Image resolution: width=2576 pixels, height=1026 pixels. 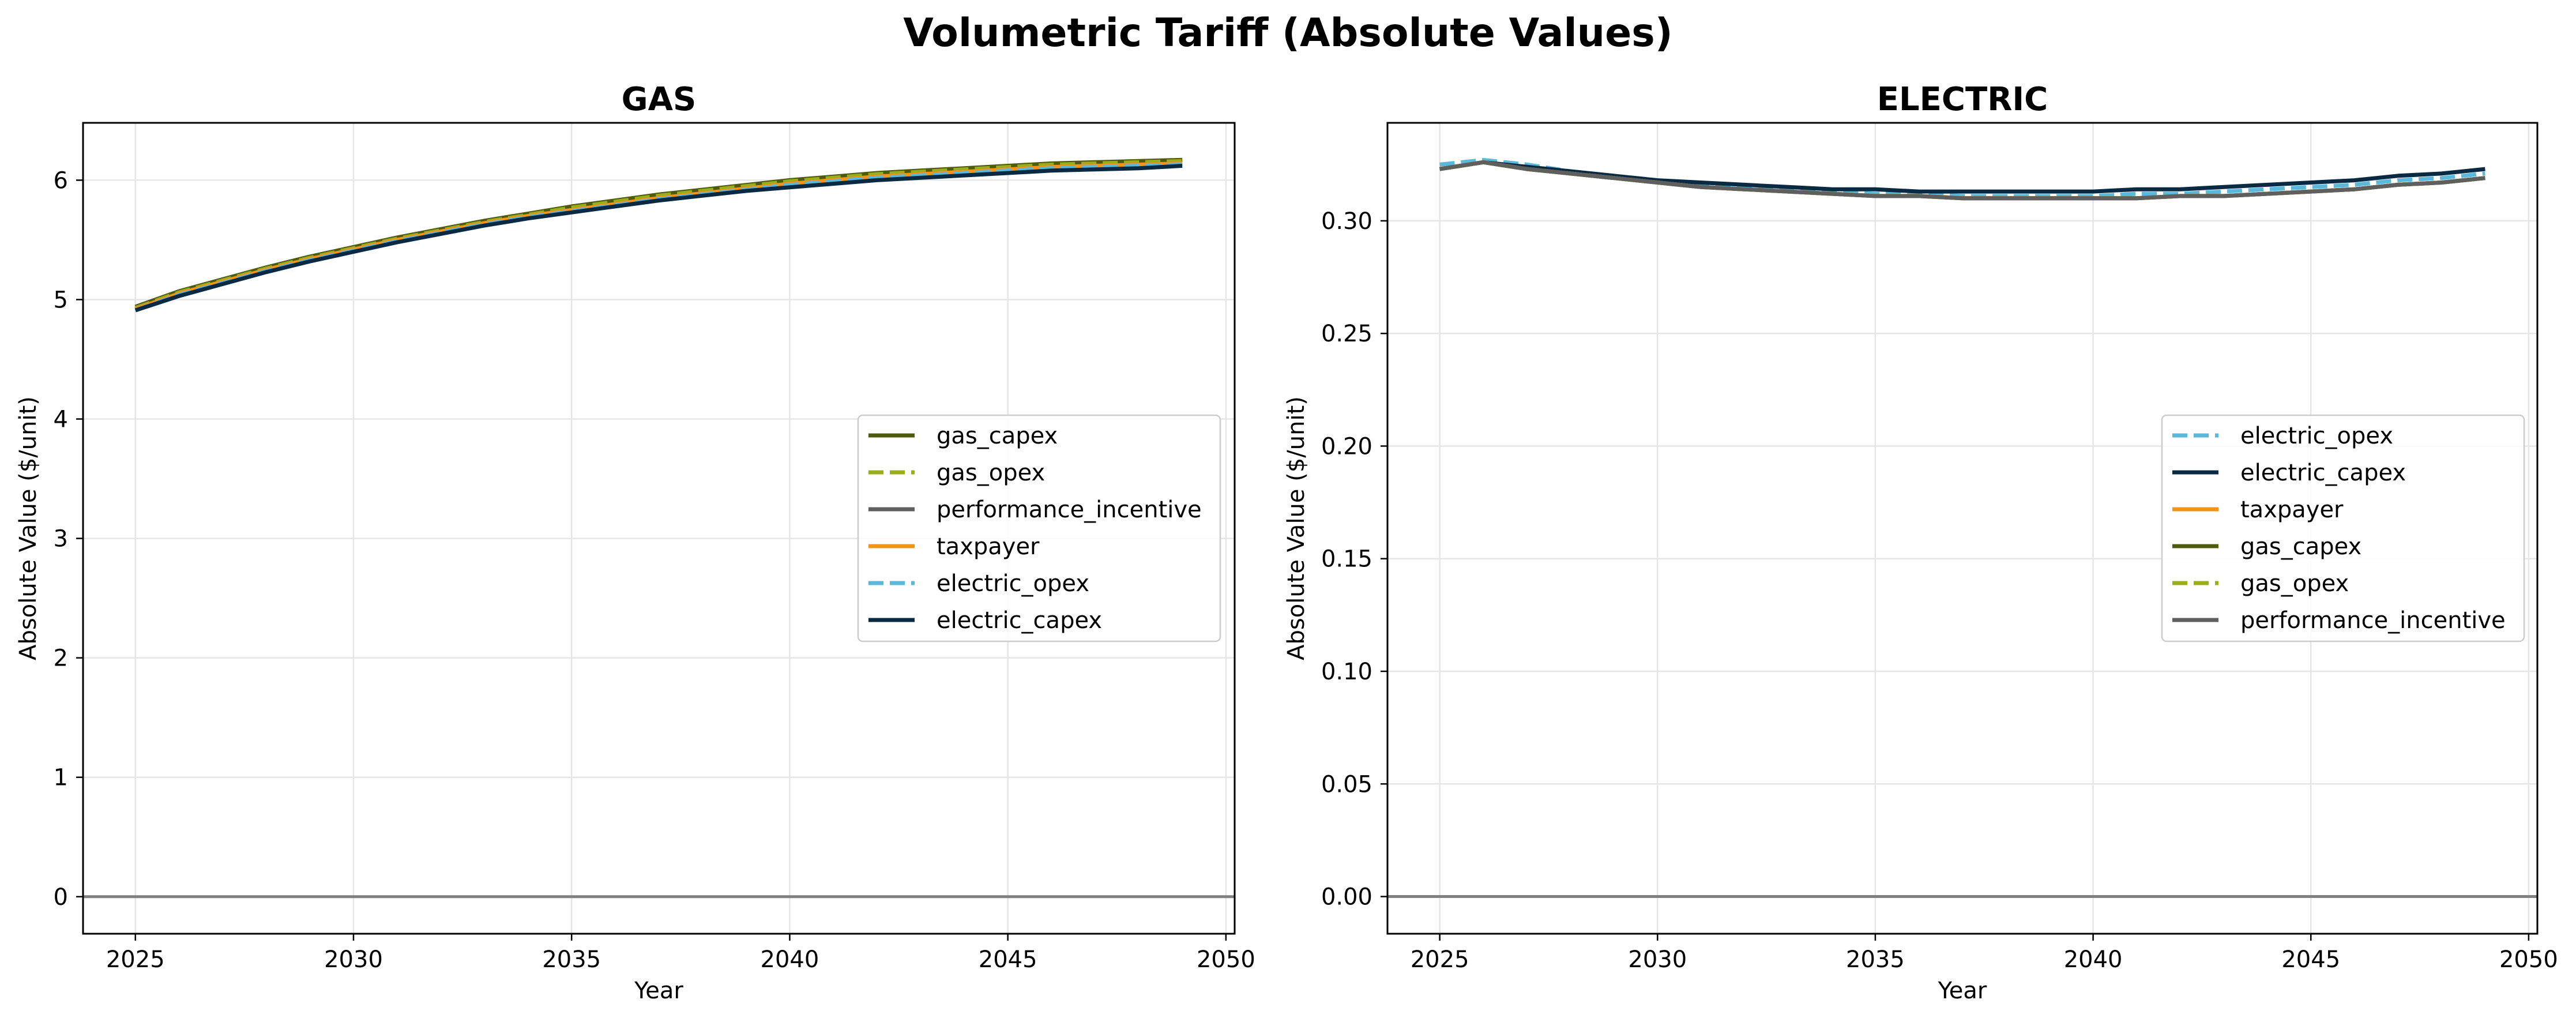 What do you see at coordinates (1962, 99) in the screenshot?
I see `subplot-title: ELECTRIC` at bounding box center [1962, 99].